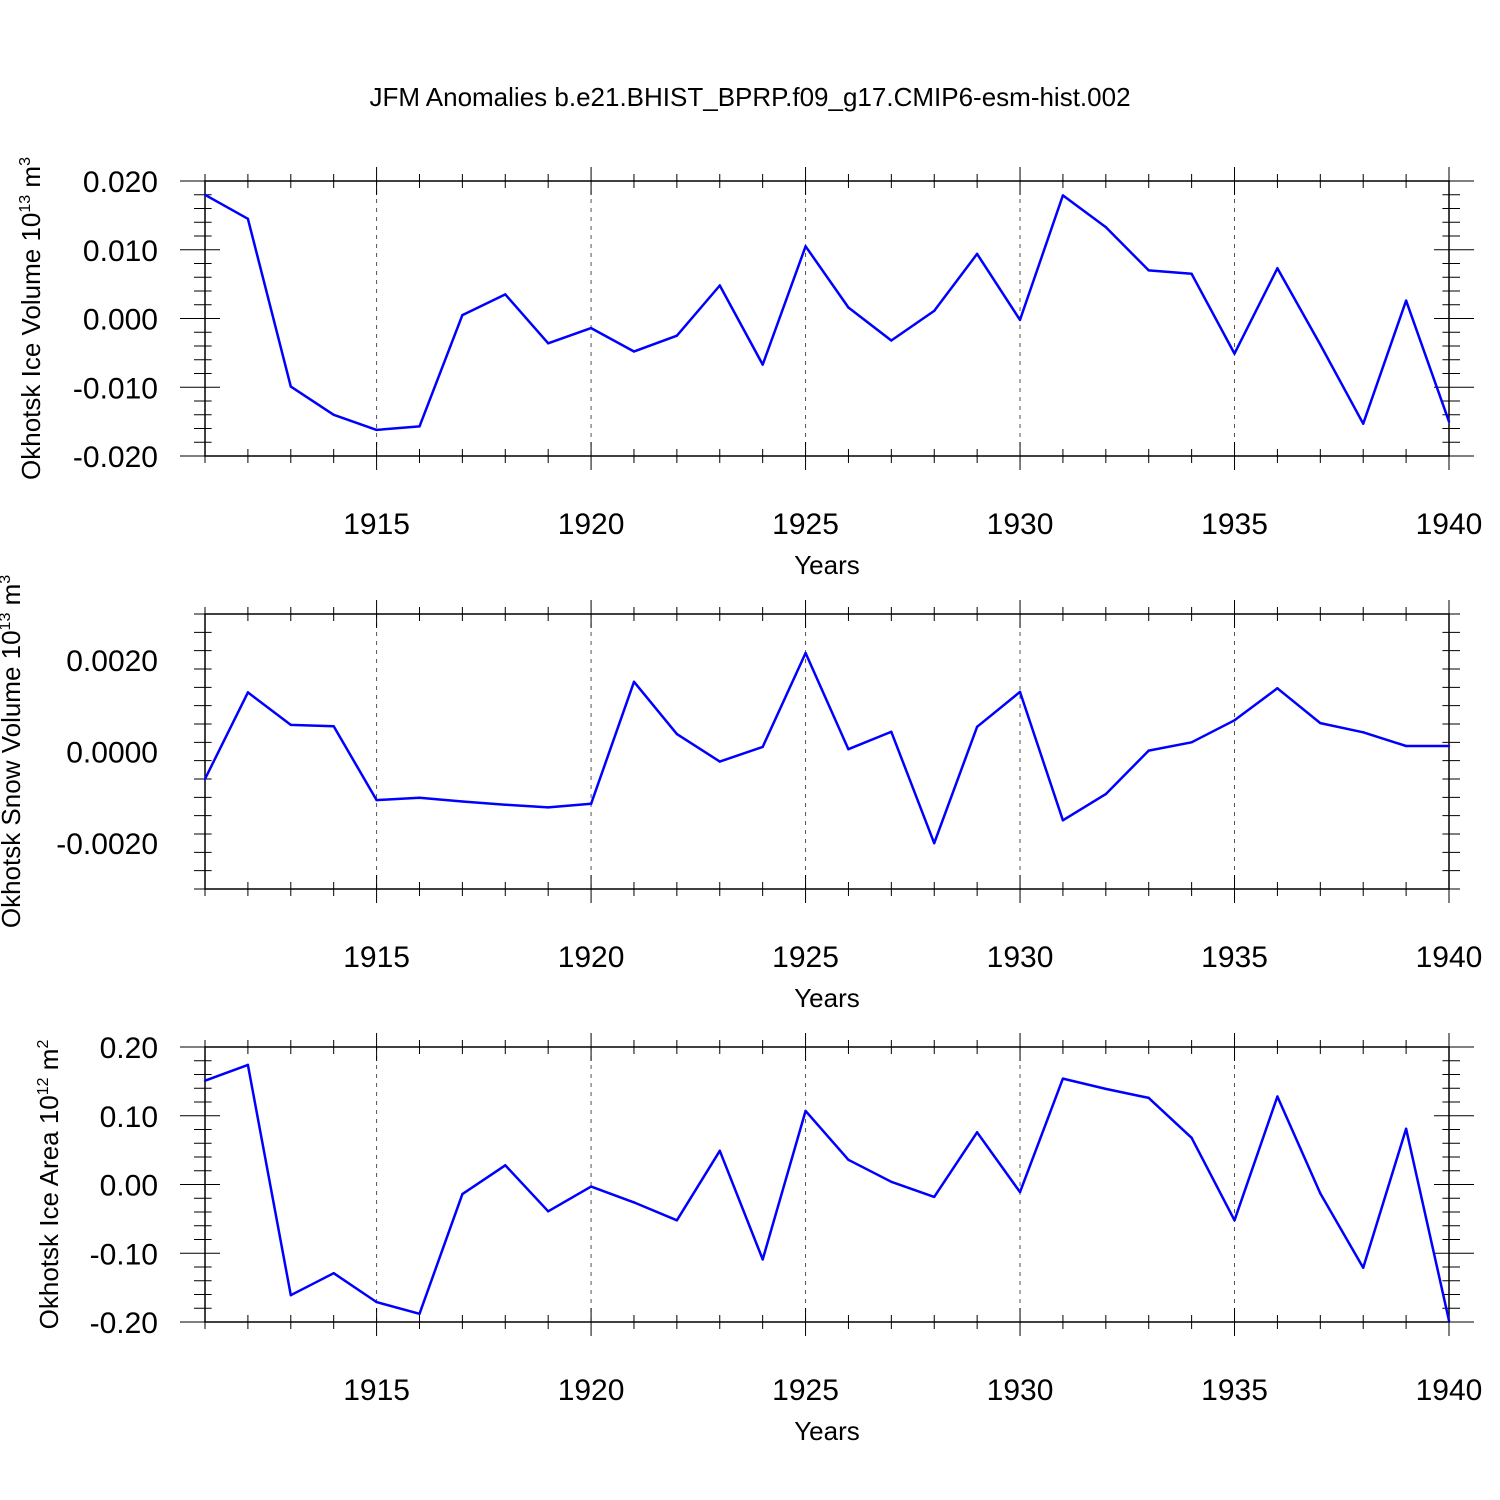 The height and width of the screenshot is (1500, 1500). I want to click on x-tick-label: 1935, so click(1234, 524).